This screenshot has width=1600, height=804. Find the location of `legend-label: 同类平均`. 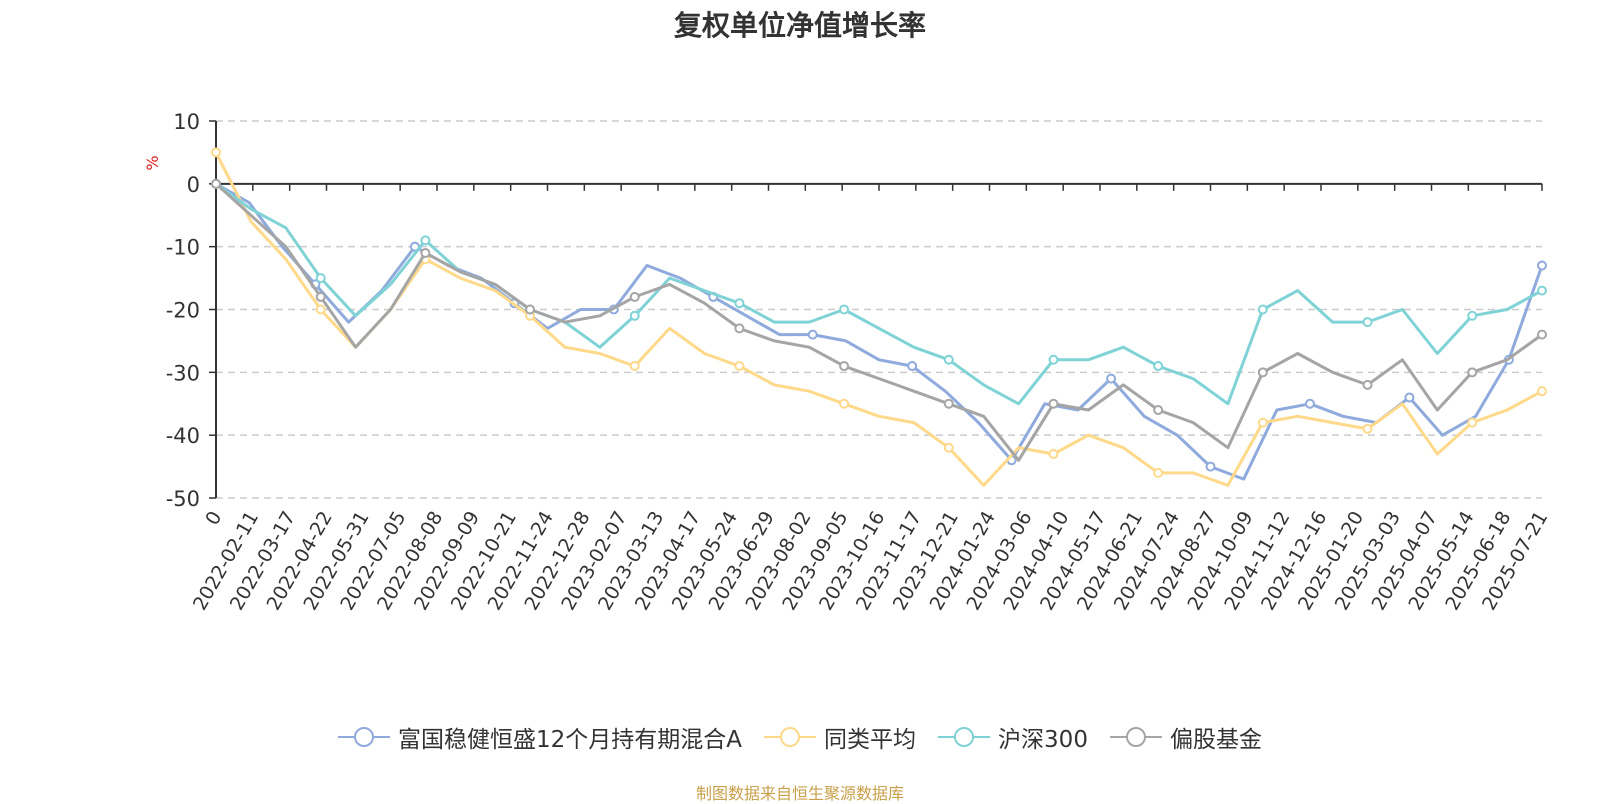

legend-label: 同类平均 is located at coordinates (870, 740).